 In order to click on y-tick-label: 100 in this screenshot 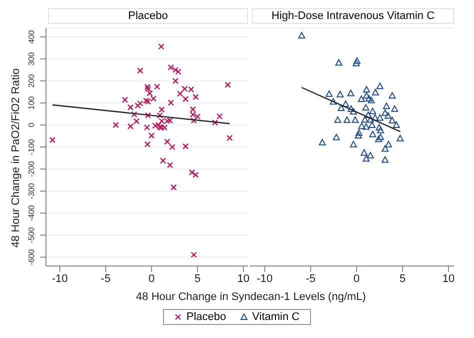, I will do `click(31, 103)`.